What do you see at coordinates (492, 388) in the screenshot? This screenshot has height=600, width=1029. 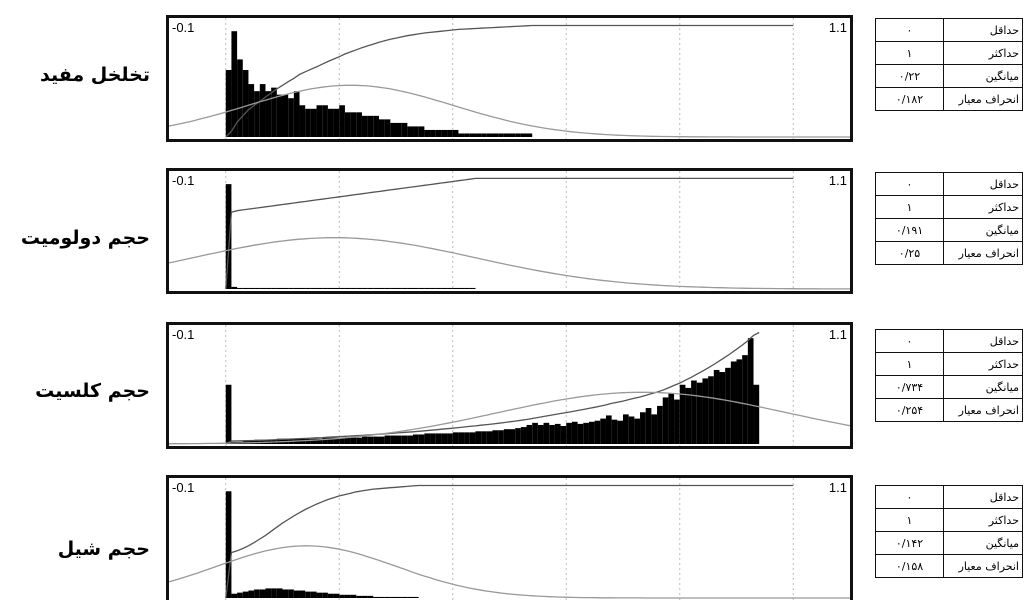 I see `cumulative-curve` at bounding box center [492, 388].